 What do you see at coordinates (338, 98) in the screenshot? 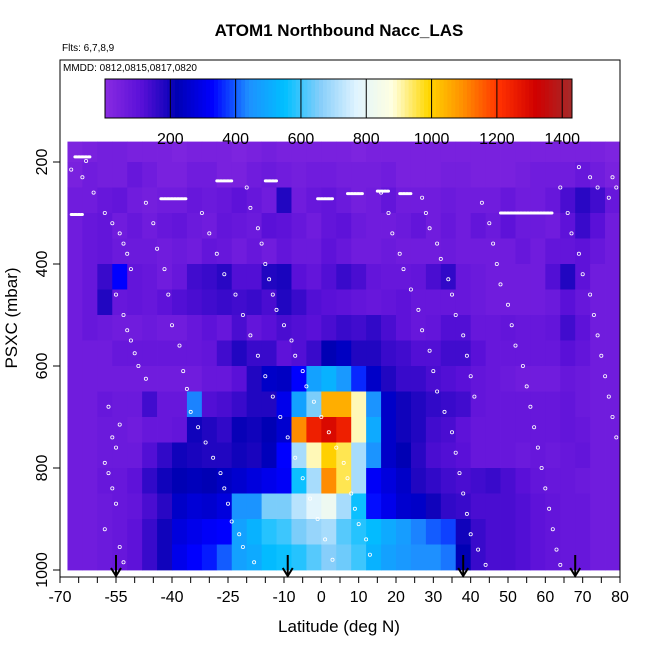
I see `colorbar` at bounding box center [338, 98].